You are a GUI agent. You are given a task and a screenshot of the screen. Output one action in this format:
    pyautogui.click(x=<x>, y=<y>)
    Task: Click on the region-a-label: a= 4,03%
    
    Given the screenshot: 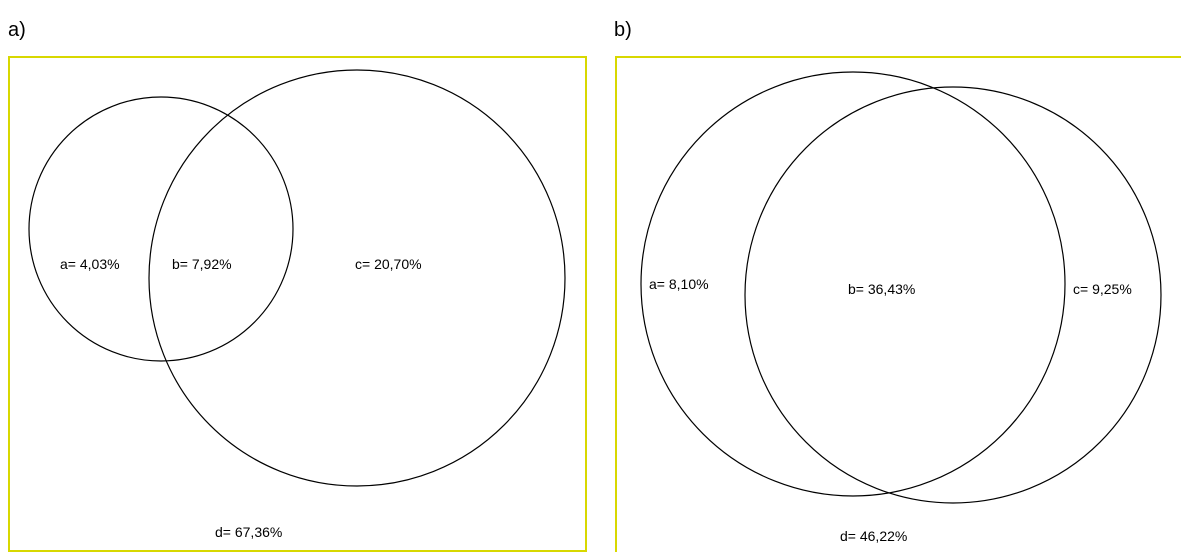 What is the action you would take?
    pyautogui.click(x=90, y=264)
    